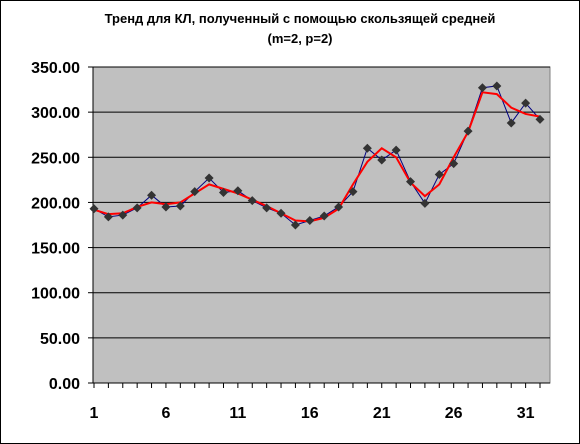  What do you see at coordinates (55, 113) in the screenshot?
I see `y-tick-label: 300.00` at bounding box center [55, 113].